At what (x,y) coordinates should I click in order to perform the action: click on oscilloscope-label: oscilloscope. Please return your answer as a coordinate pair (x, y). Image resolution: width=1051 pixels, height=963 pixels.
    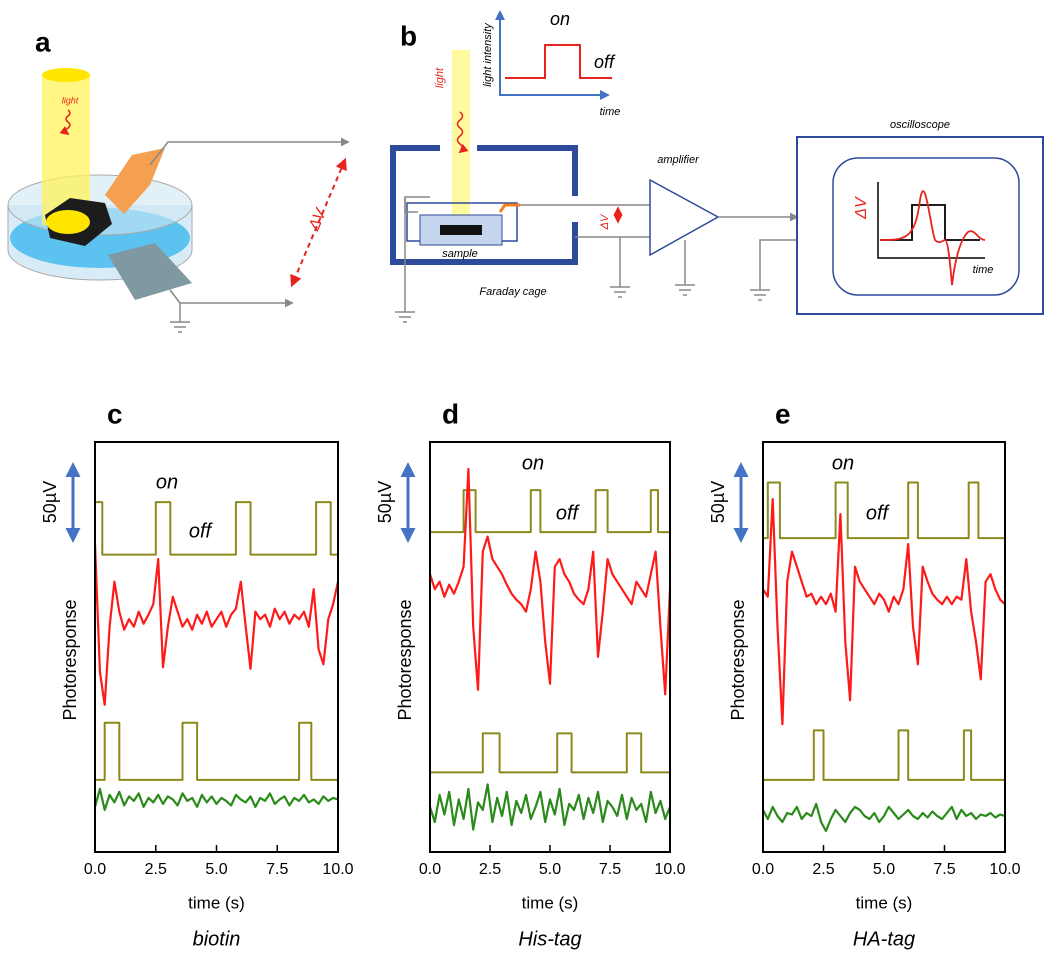
    Looking at the image, I should click on (920, 125).